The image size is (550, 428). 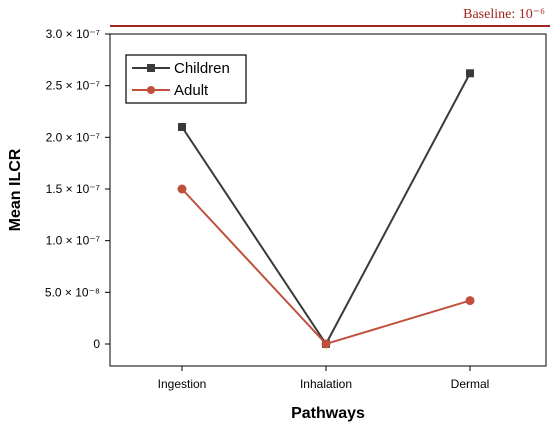 What do you see at coordinates (72, 292) in the screenshot?
I see `y-tick-label: 5.0 × 10⁻⁸` at bounding box center [72, 292].